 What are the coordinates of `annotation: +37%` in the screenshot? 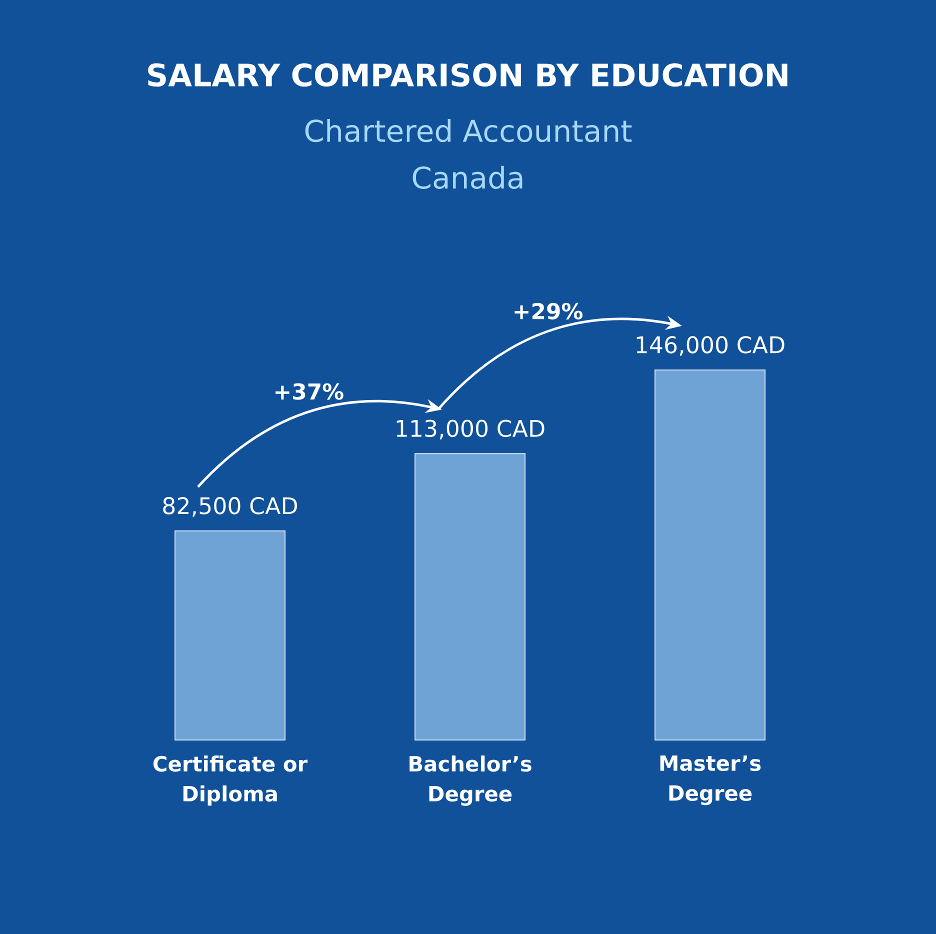 It's located at (310, 391).